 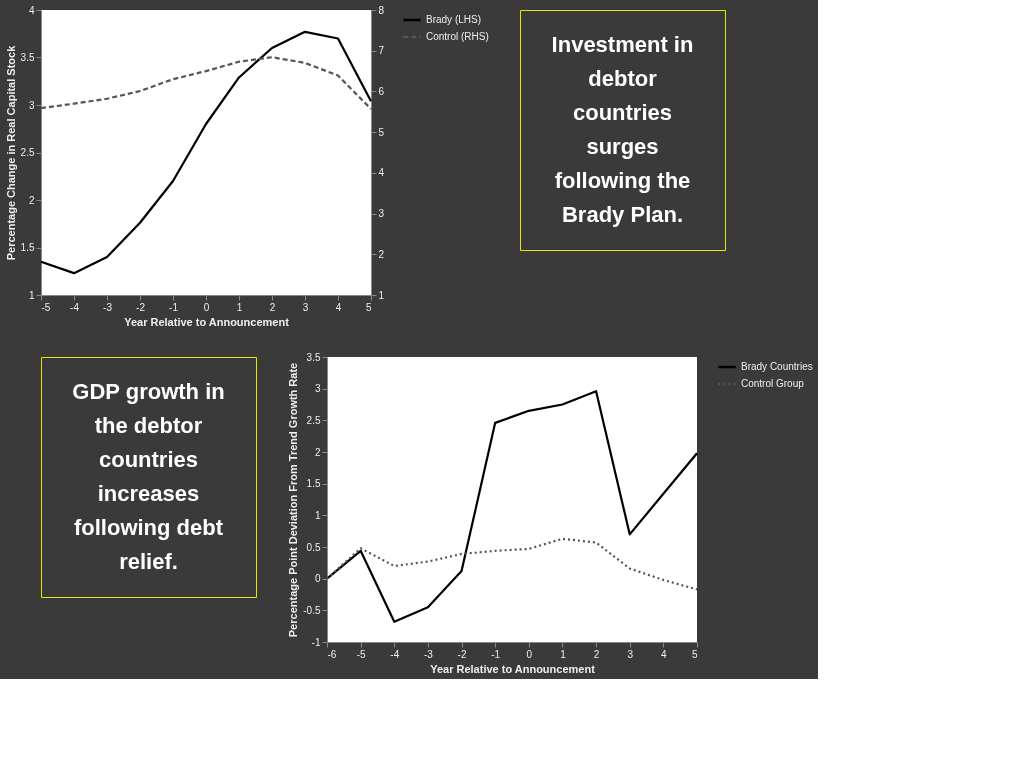 What do you see at coordinates (10, 152) in the screenshot?
I see `y-axis-title: Percentage Change in Real Capital Stock` at bounding box center [10, 152].